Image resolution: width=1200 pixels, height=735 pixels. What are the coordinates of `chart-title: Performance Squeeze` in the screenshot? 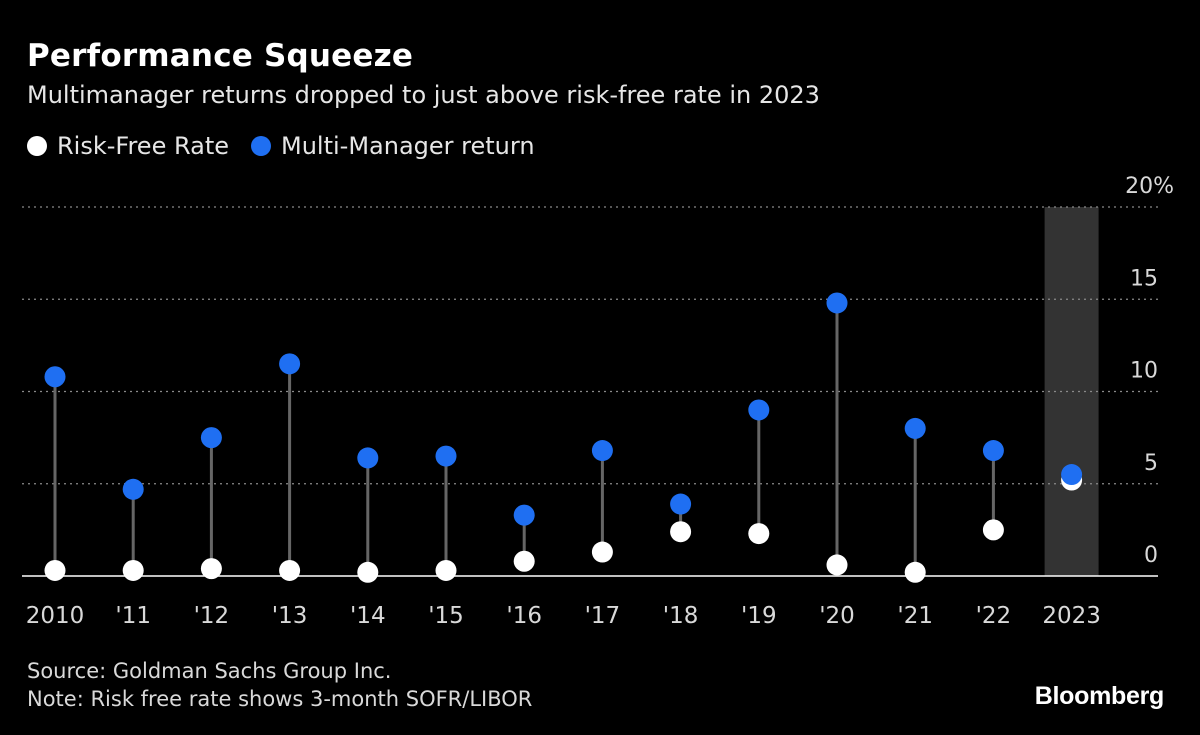 It's located at (220, 56).